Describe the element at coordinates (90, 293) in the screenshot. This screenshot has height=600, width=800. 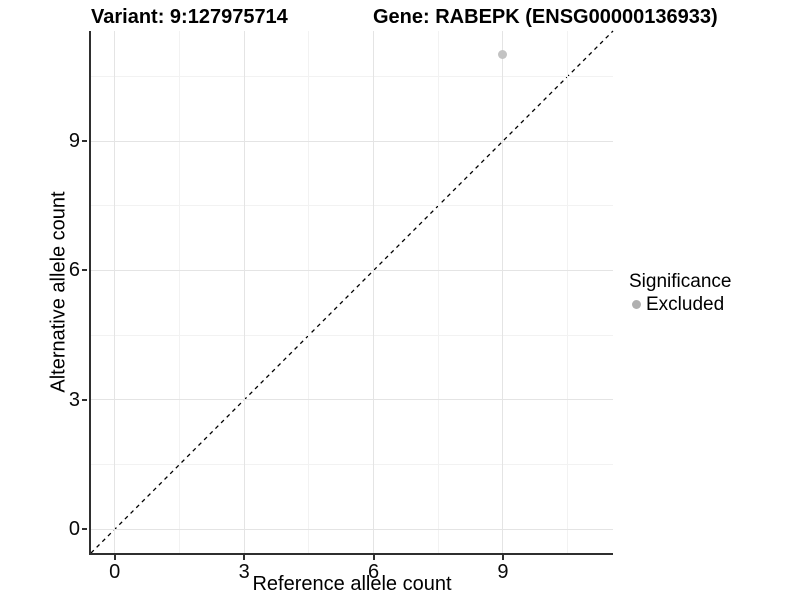
I see `y-axis-line` at that location.